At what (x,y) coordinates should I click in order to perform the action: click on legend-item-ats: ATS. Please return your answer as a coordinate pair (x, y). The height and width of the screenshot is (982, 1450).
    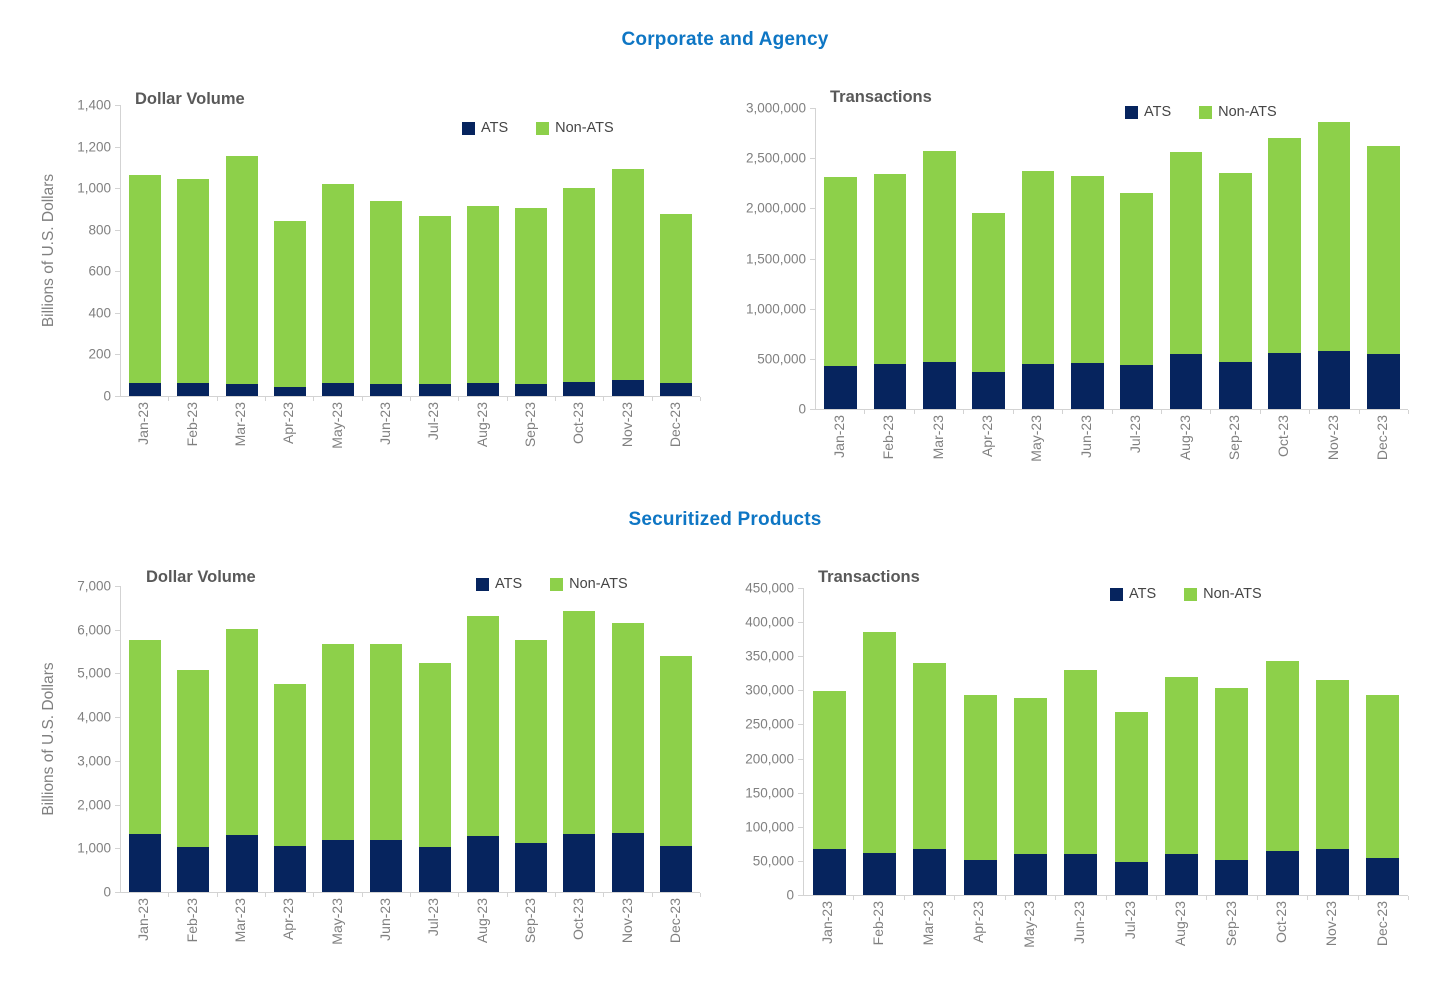
    Looking at the image, I should click on (499, 584).